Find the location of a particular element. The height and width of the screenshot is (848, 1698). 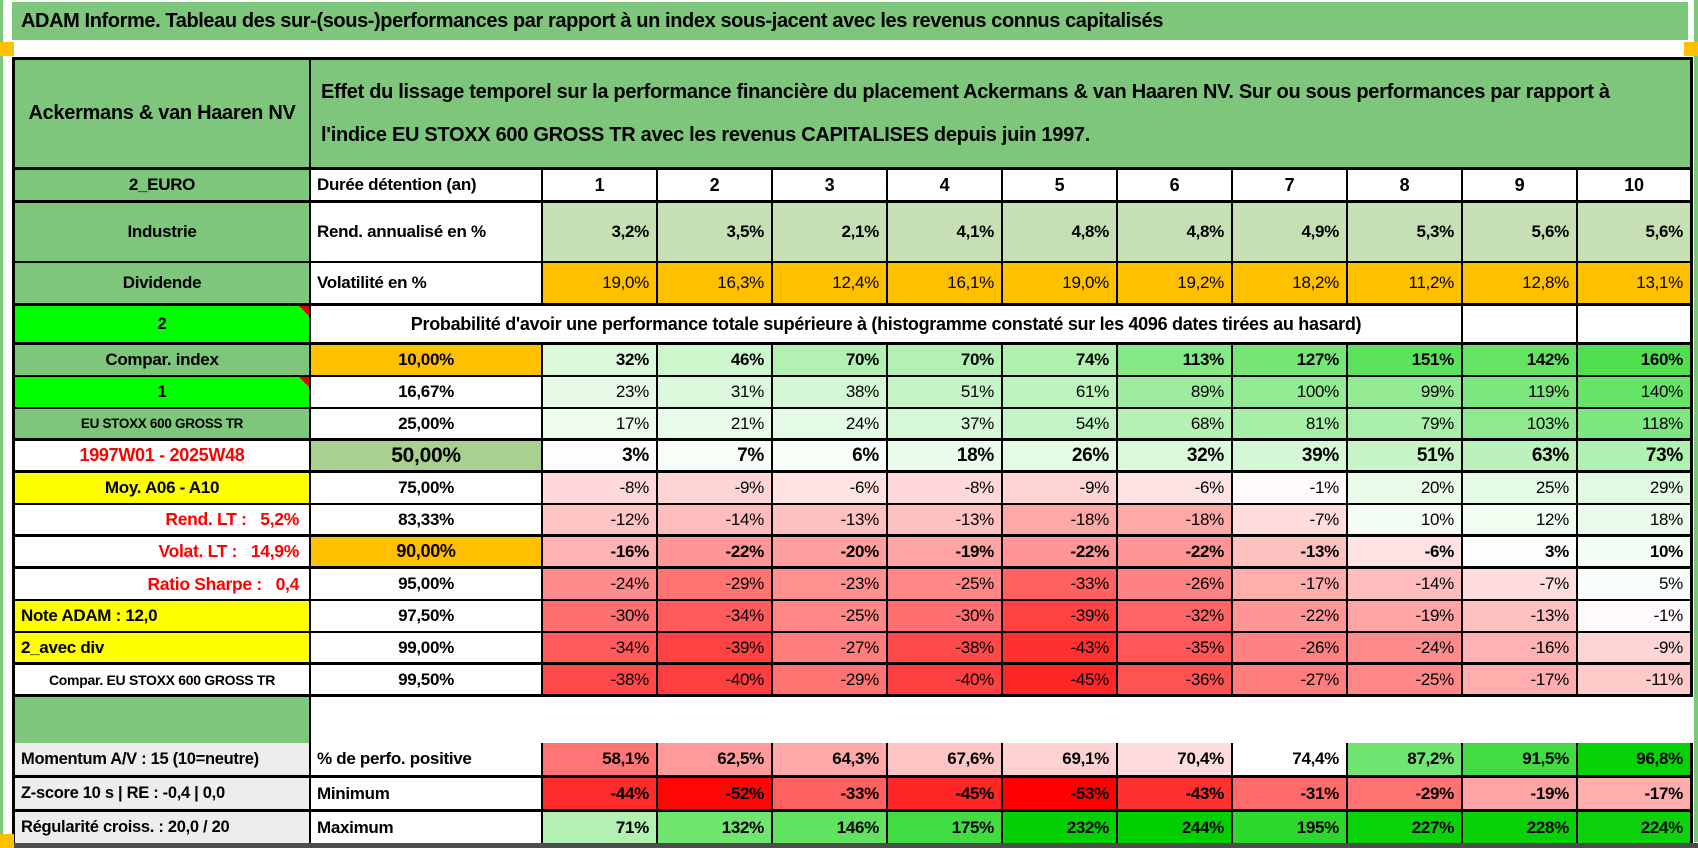

empty-cell is located at coordinates (1520, 325).